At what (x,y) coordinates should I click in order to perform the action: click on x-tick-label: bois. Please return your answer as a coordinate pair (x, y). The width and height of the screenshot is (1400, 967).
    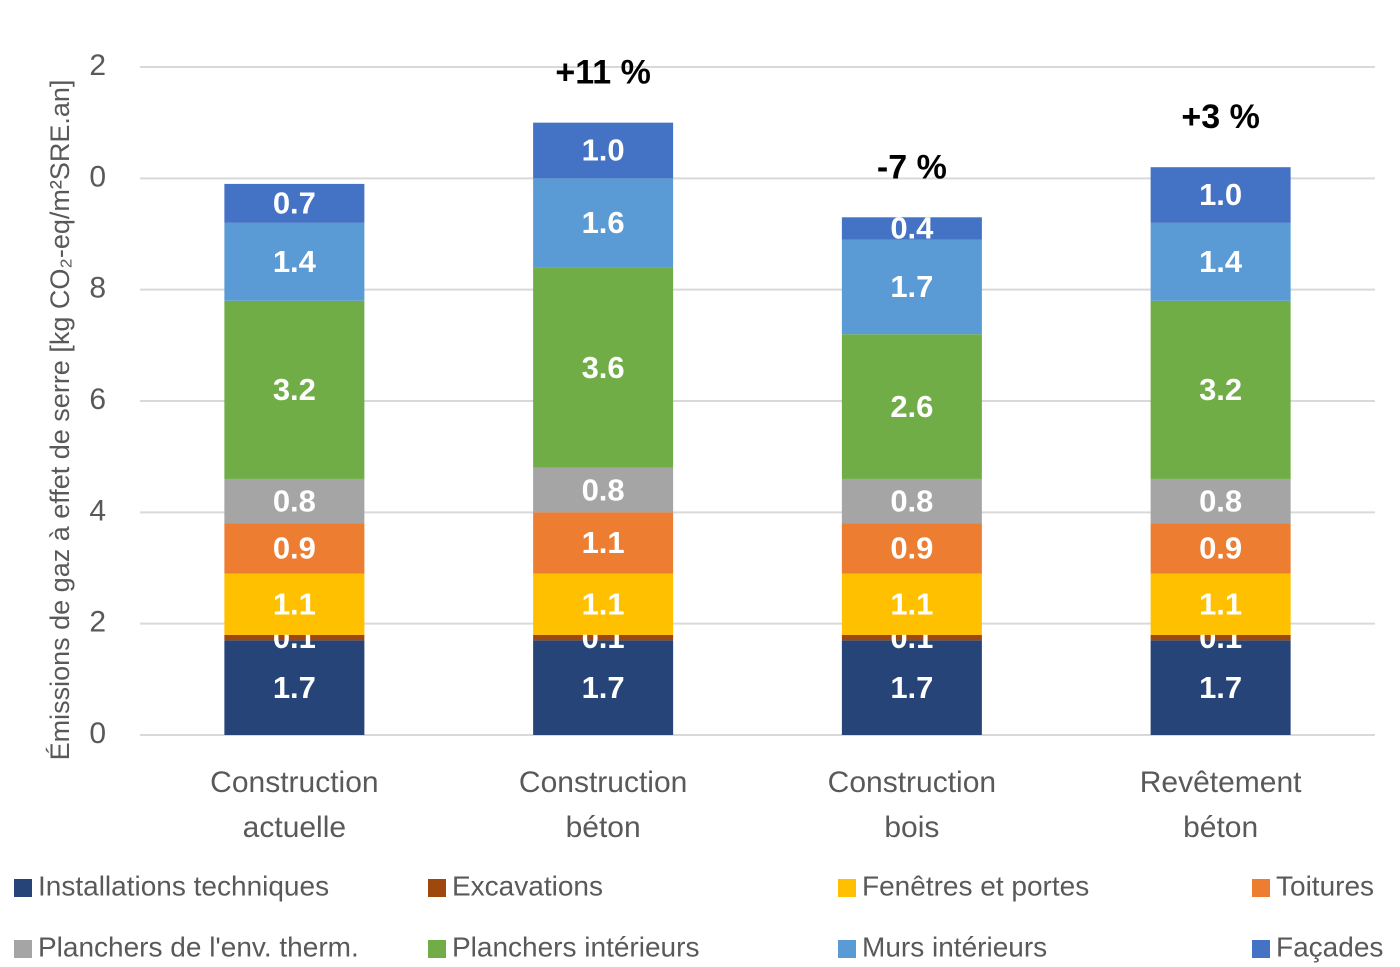
    Looking at the image, I should click on (911, 827).